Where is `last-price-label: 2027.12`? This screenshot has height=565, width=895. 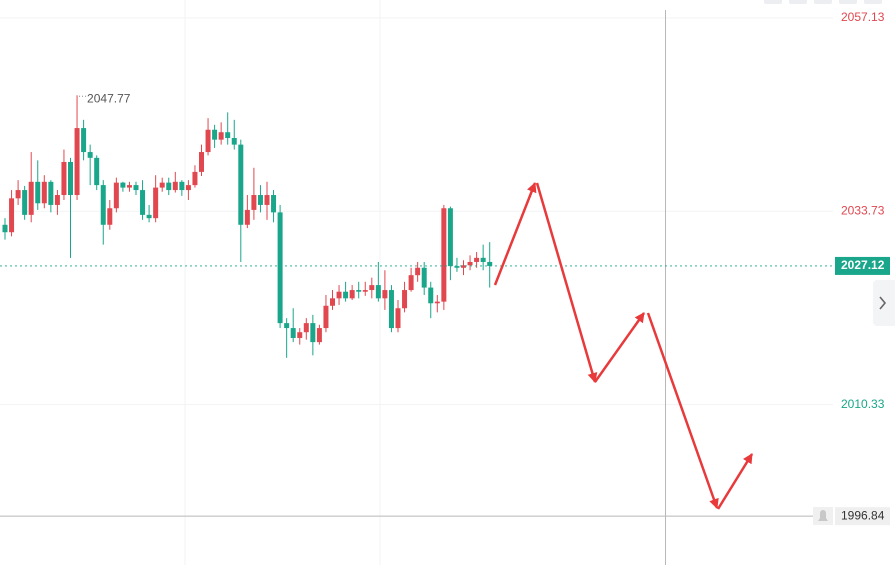 last-price-label: 2027.12 is located at coordinates (863, 265).